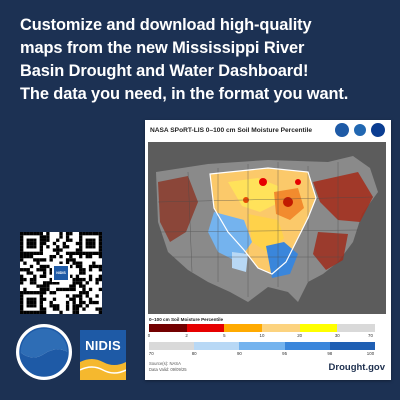 The image size is (400, 400). I want to click on dry-tick: 0, so click(149, 335).